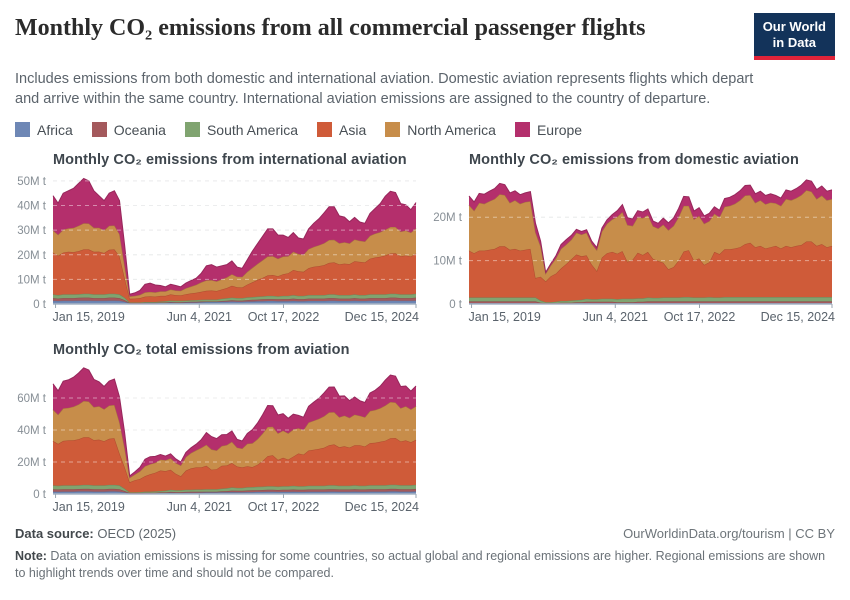 Image resolution: width=850 pixels, height=600 pixels. Describe the element at coordinates (393, 129) in the screenshot. I see `legend-swatch-north-america` at that location.